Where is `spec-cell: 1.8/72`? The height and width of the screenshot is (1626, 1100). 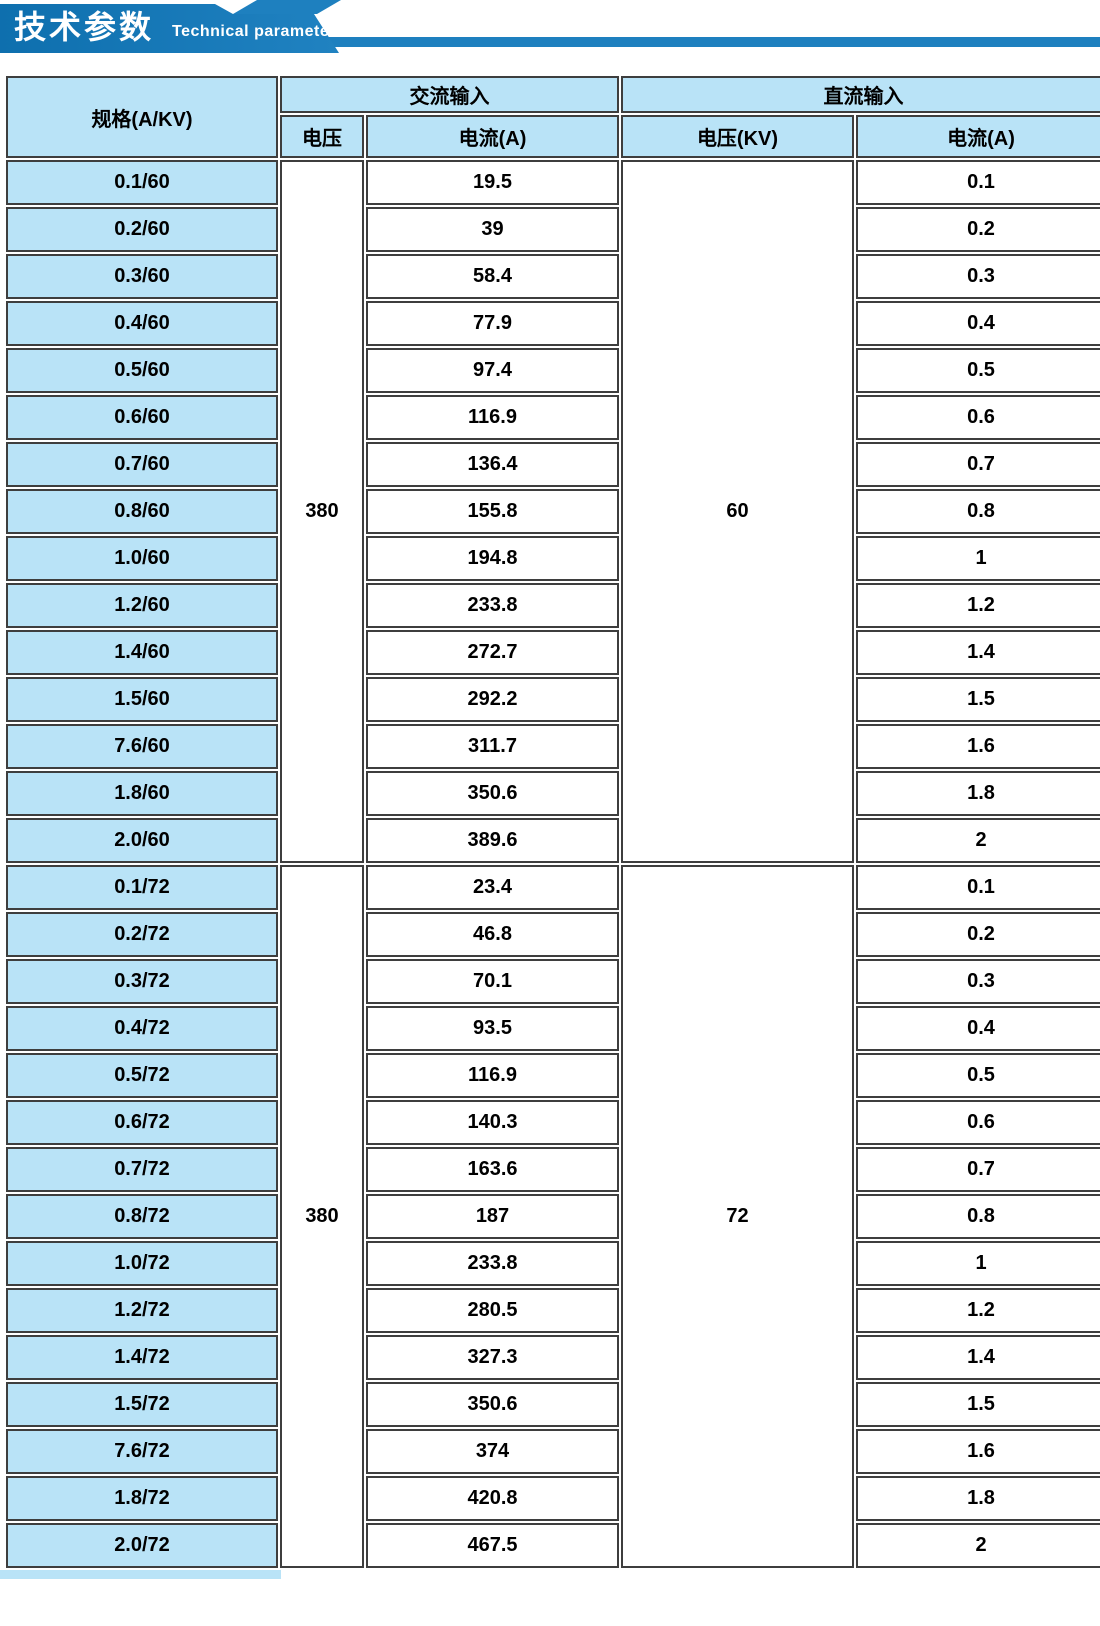 spec-cell: 1.8/72 is located at coordinates (142, 1498).